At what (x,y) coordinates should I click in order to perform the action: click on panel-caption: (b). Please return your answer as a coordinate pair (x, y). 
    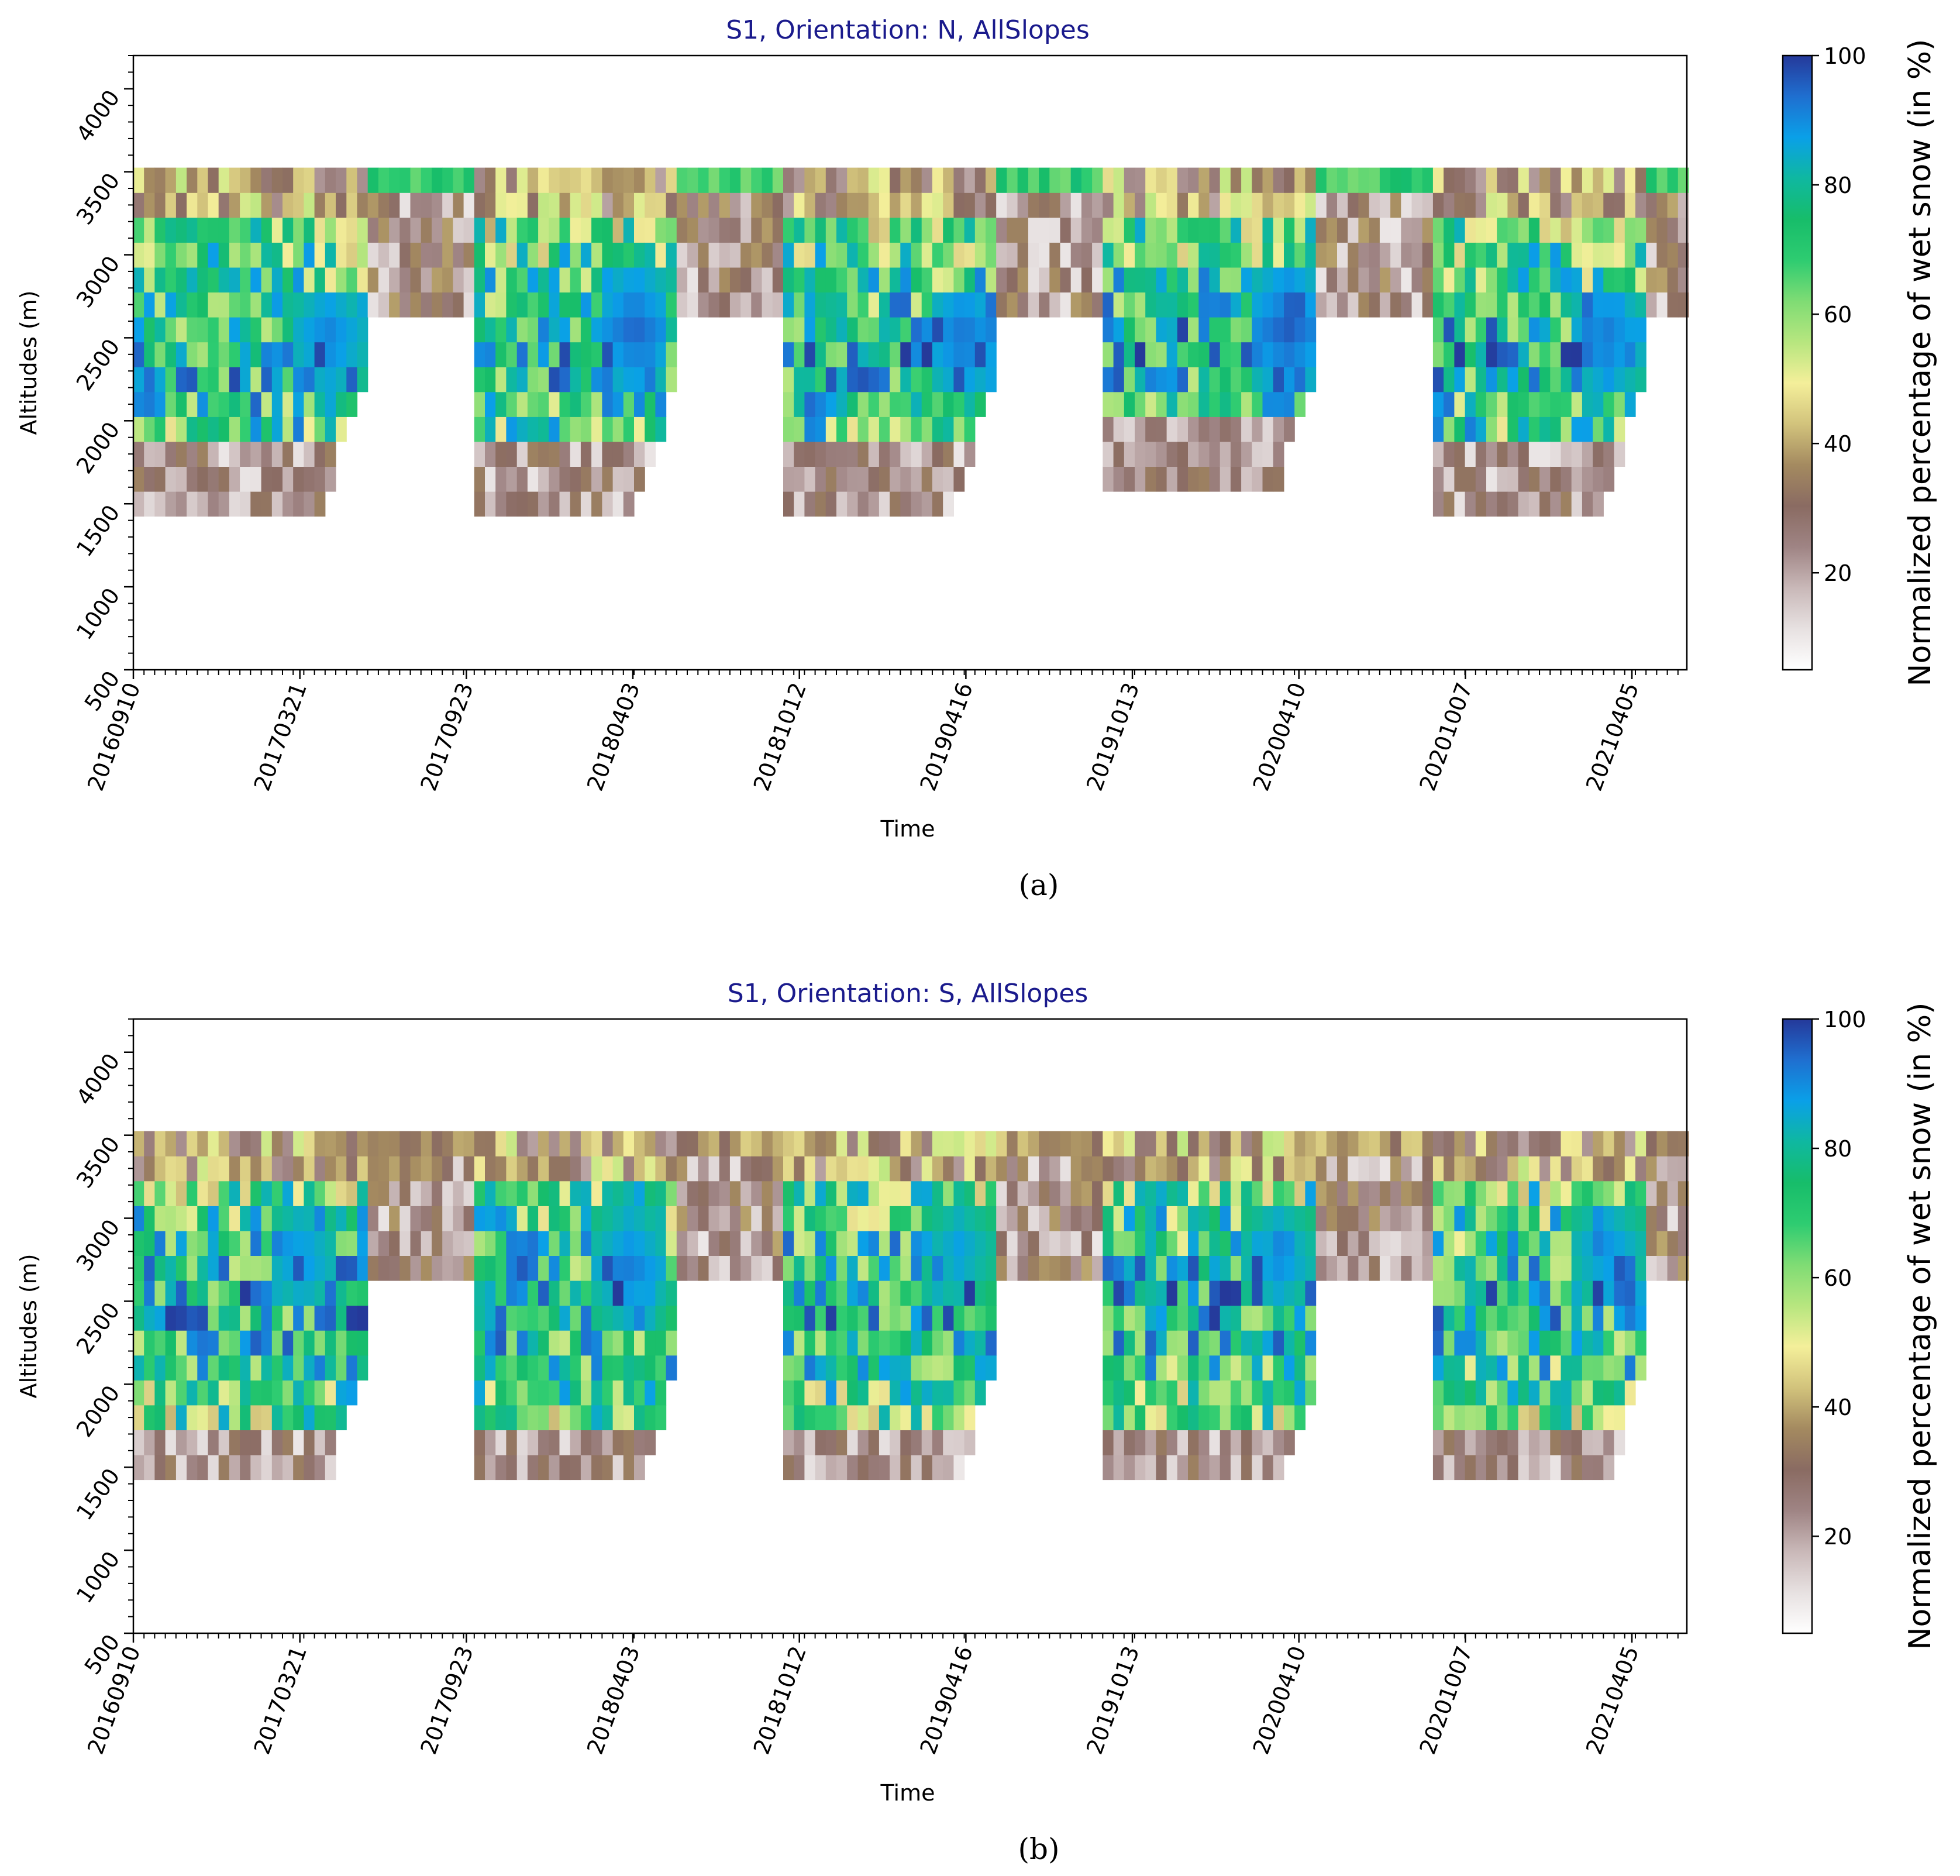
    Looking at the image, I should click on (1038, 1849).